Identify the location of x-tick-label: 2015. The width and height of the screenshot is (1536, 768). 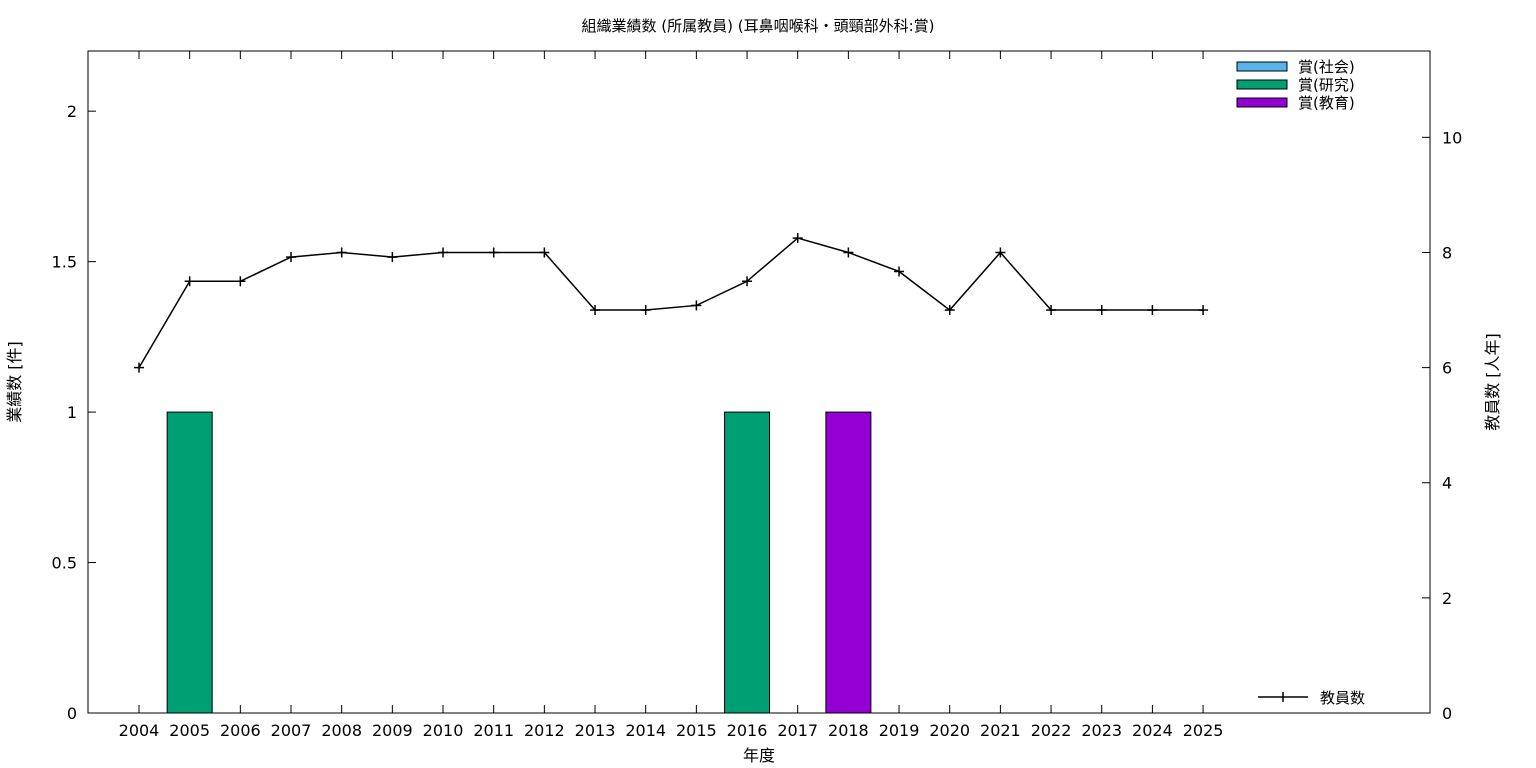
(696, 730).